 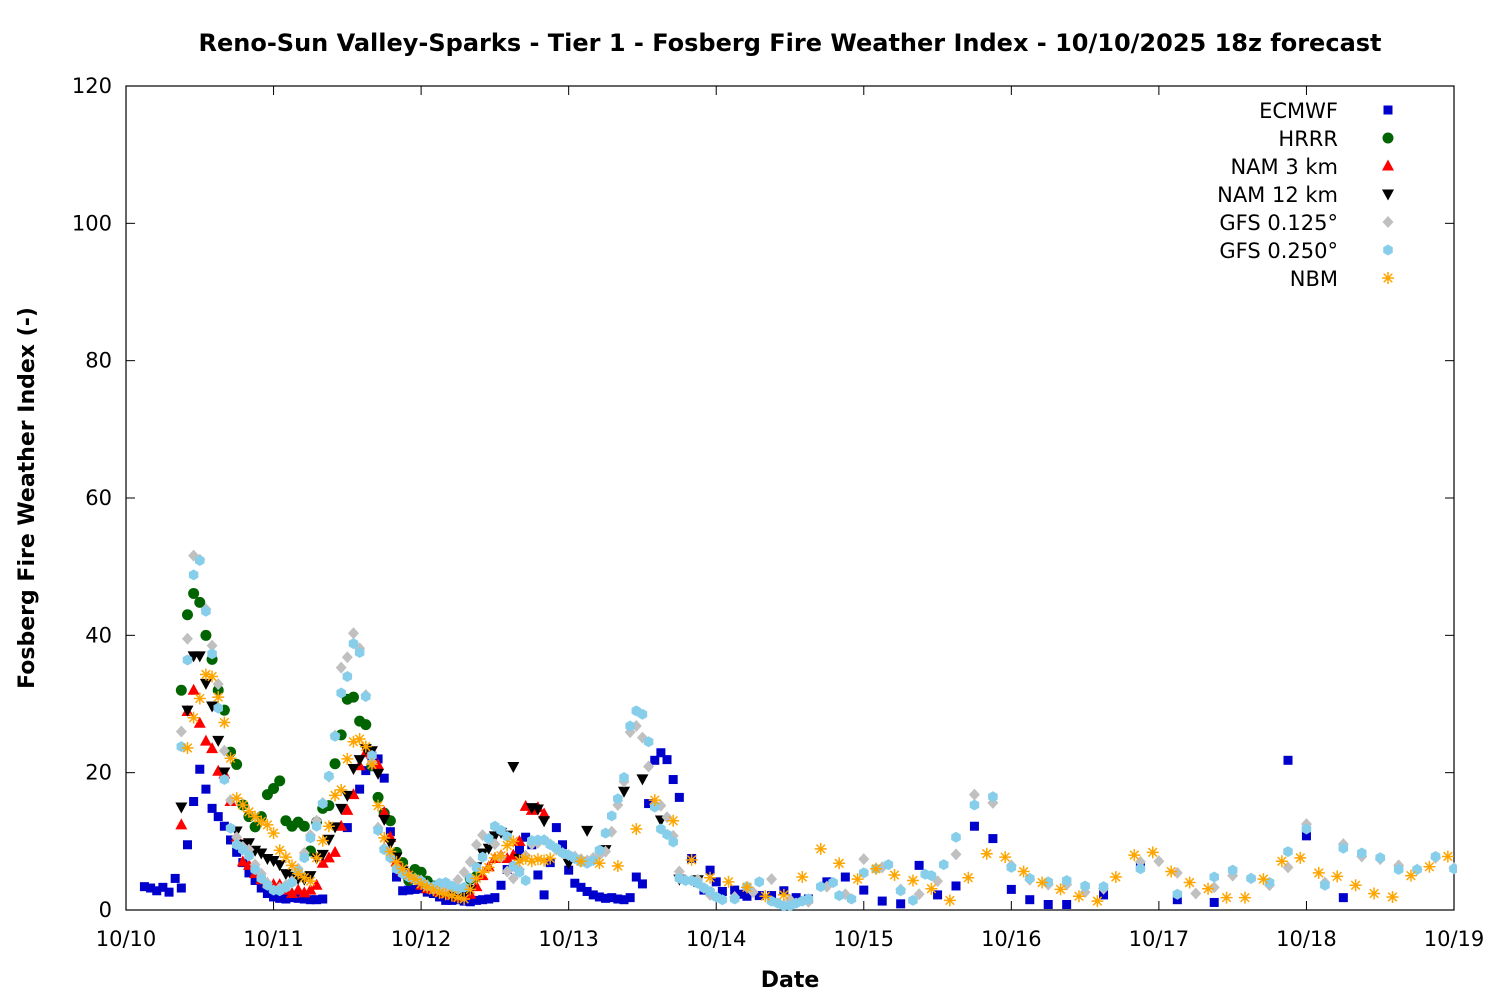 What do you see at coordinates (1278, 223) in the screenshot?
I see `legend-label: GFS 0.125°` at bounding box center [1278, 223].